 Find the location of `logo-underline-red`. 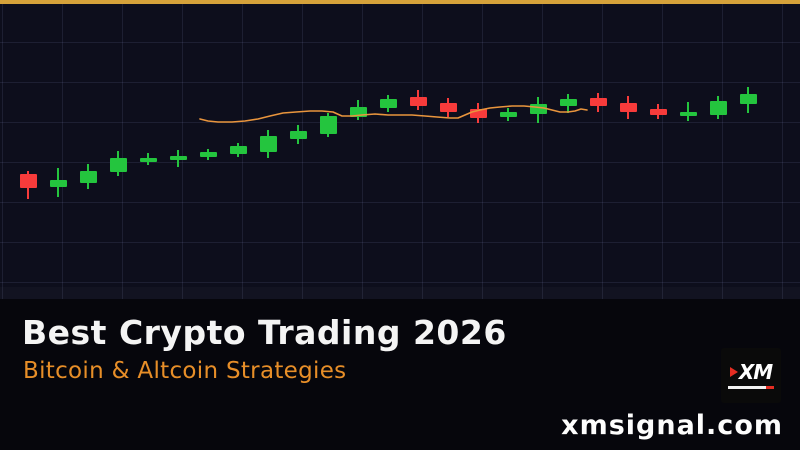

logo-underline-red is located at coordinates (770, 387).